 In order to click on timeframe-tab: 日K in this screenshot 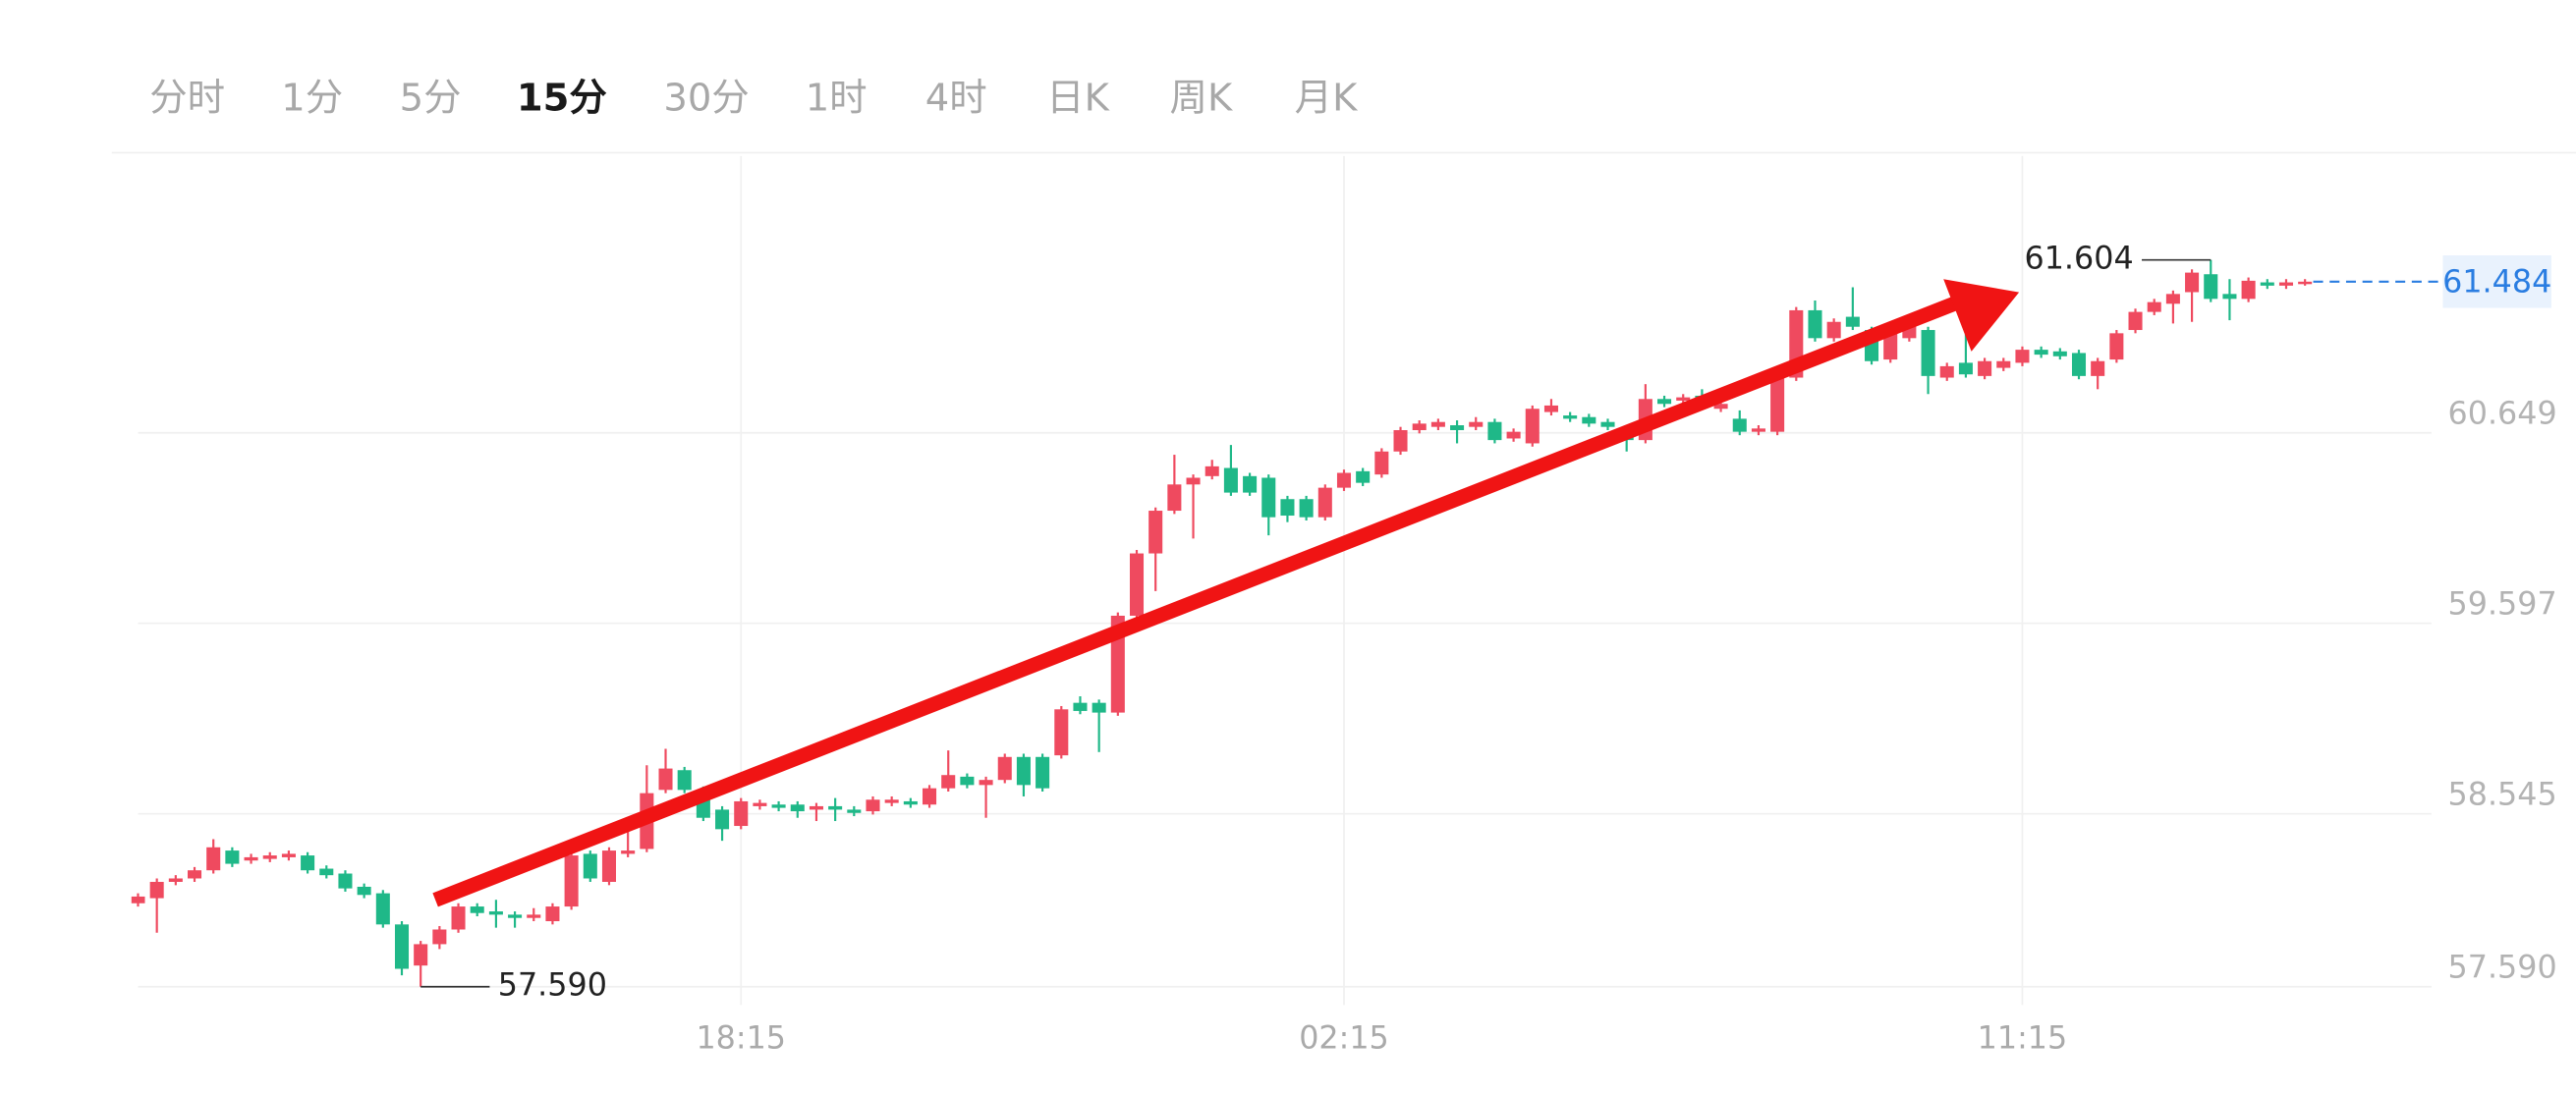, I will do `click(1078, 99)`.